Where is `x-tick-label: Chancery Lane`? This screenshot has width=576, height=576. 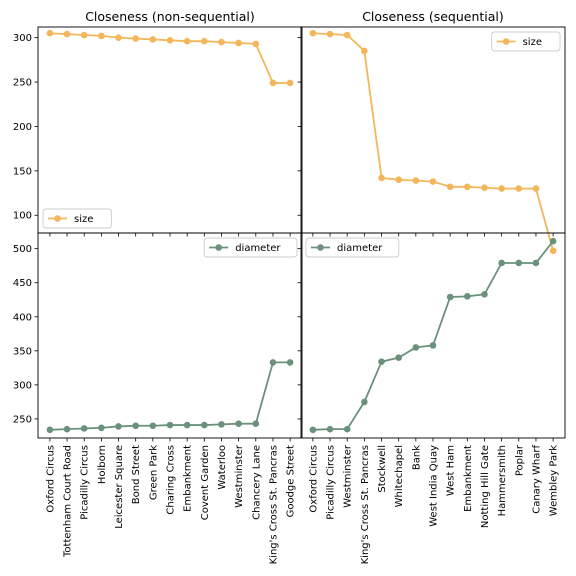
x-tick-label: Chancery Lane is located at coordinates (256, 482).